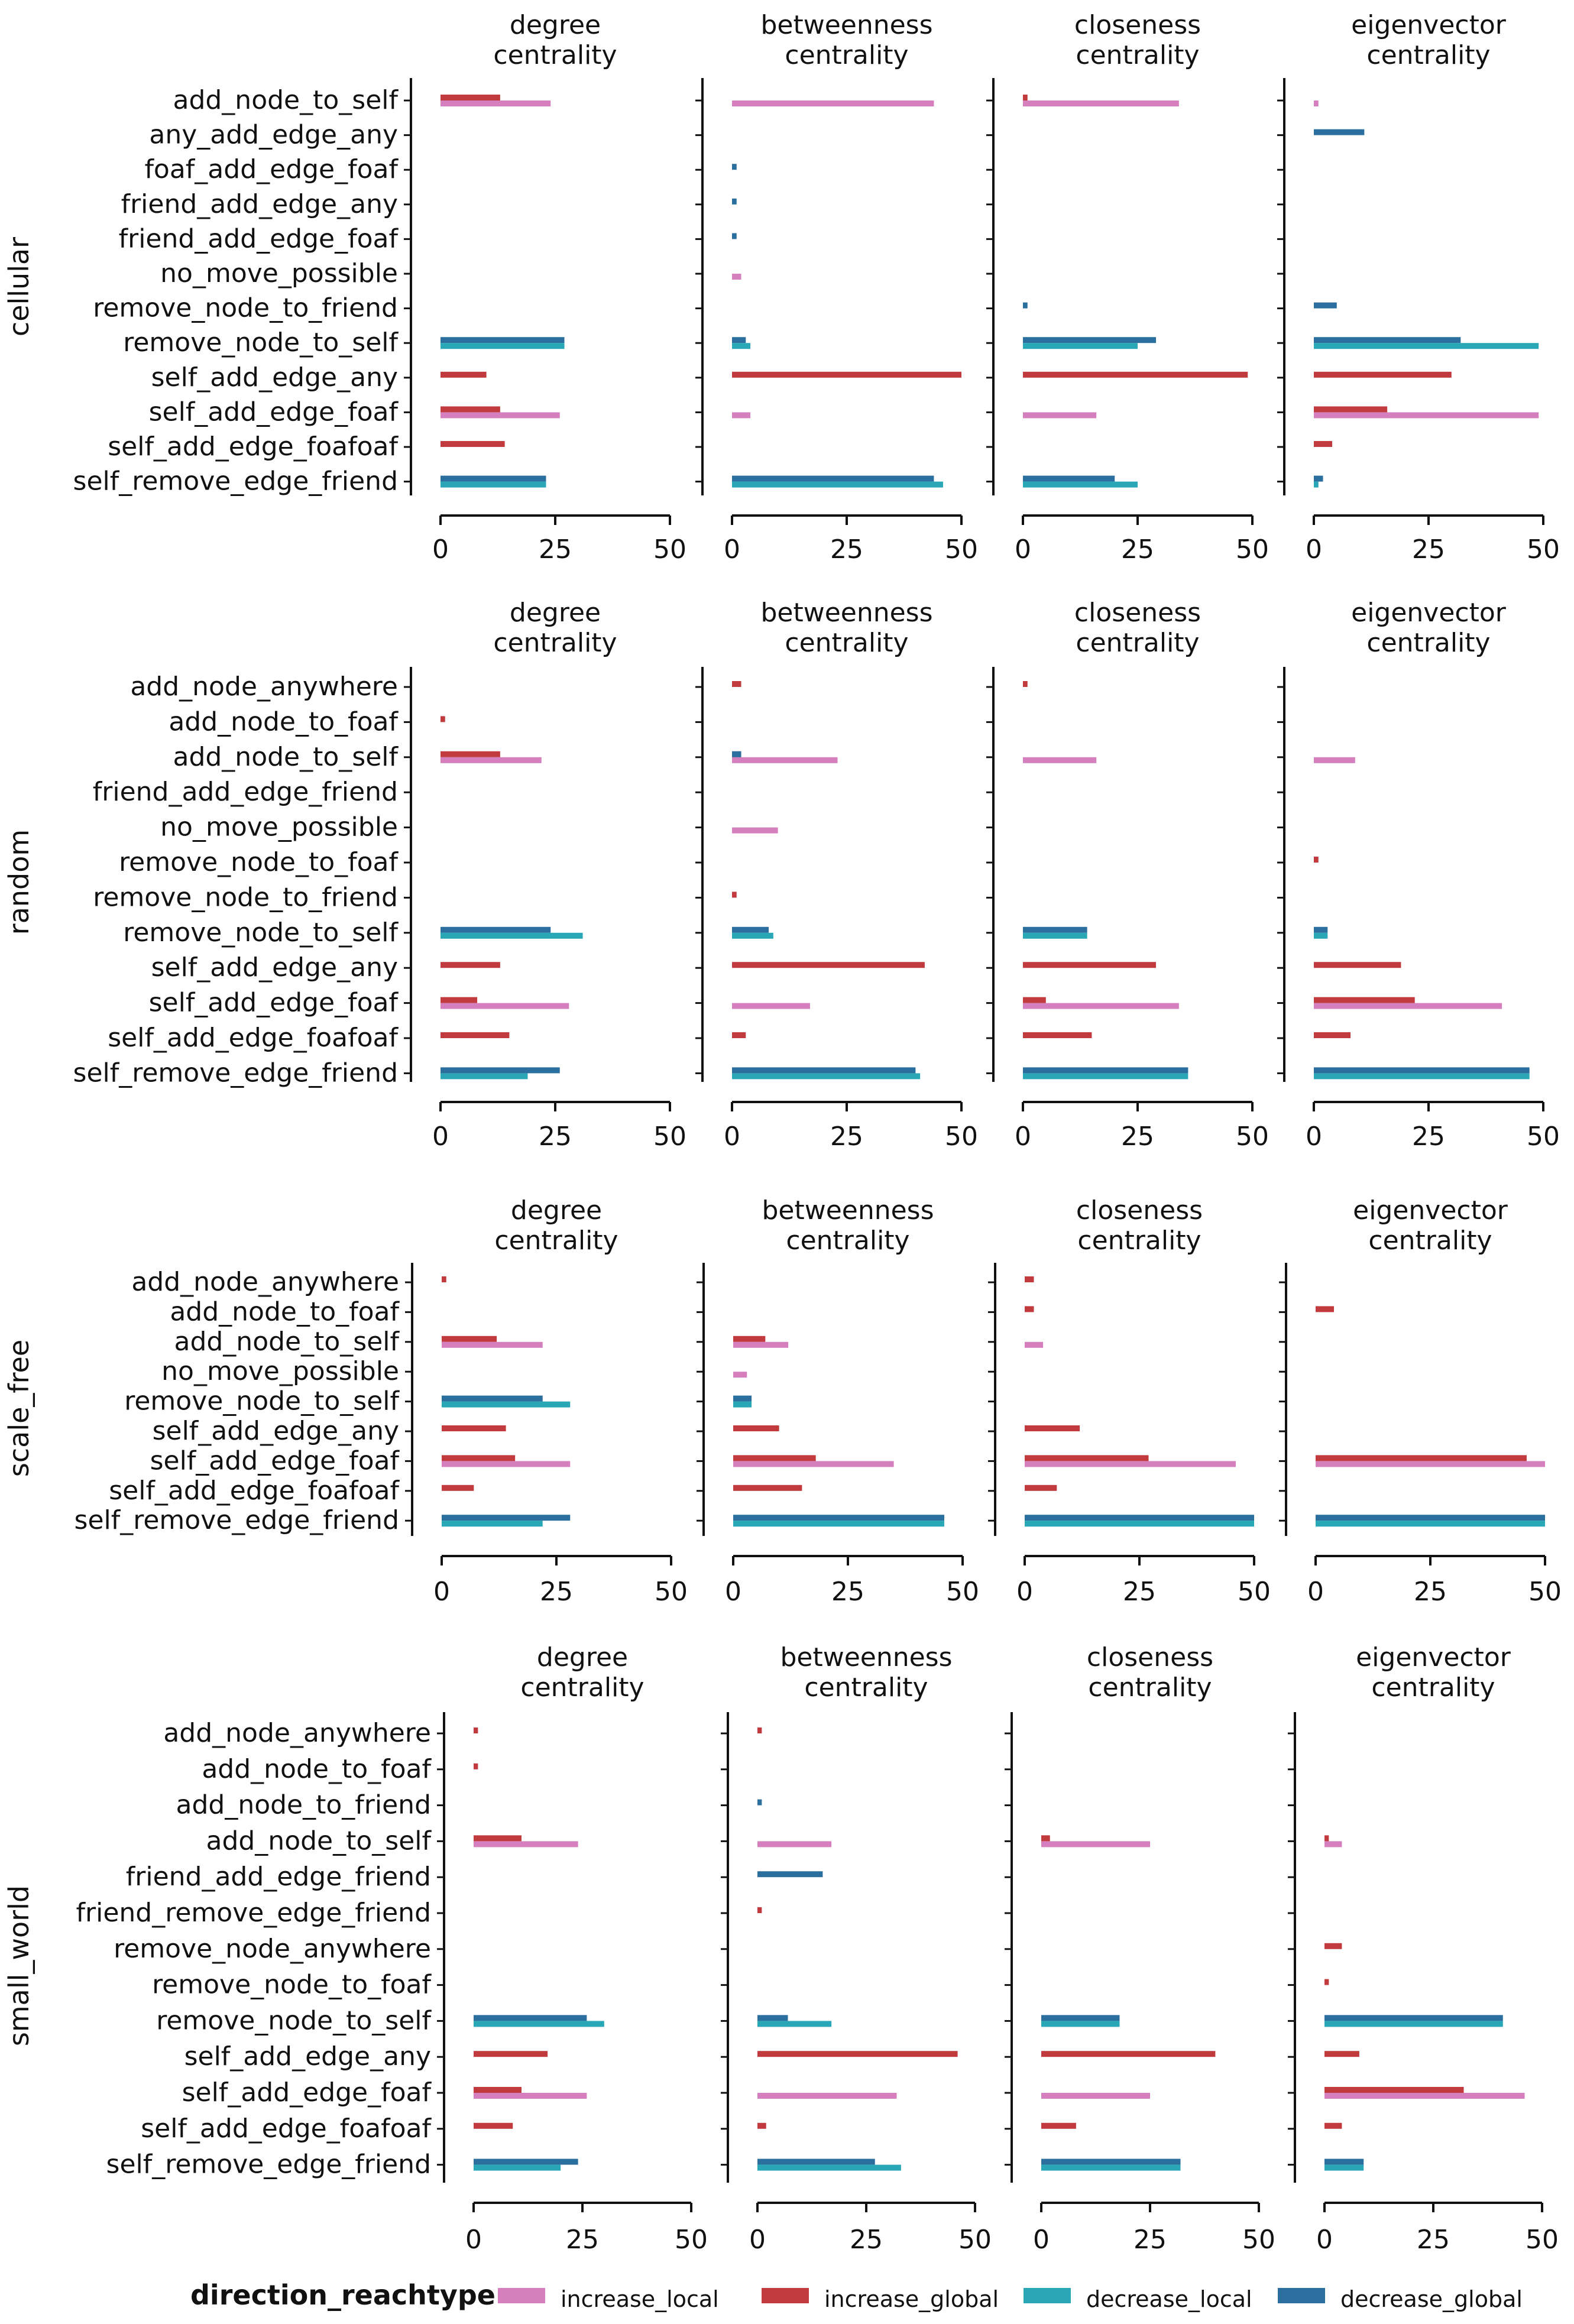 This screenshot has height=2324, width=1574. Describe the element at coordinates (19, 286) in the screenshot. I see `row-label-cellular: cellular` at that location.